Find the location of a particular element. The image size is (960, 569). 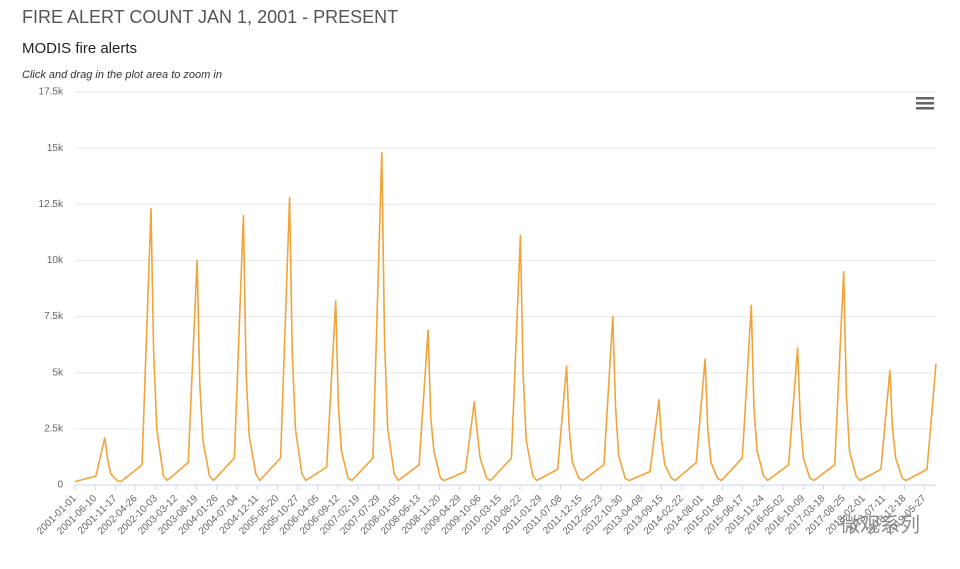

y-tick-label: 7.5k is located at coordinates (54, 316).